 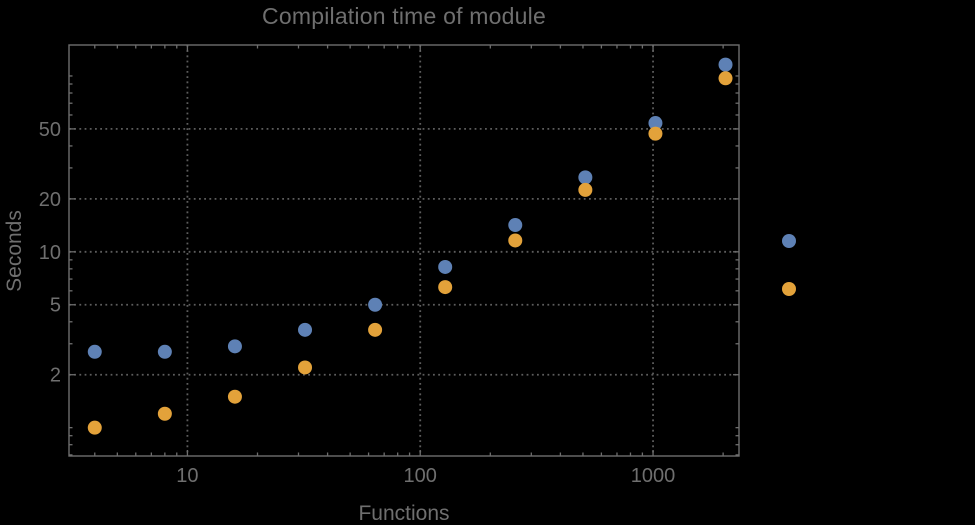 I want to click on y-tick-label-2: 2, so click(x=55, y=376).